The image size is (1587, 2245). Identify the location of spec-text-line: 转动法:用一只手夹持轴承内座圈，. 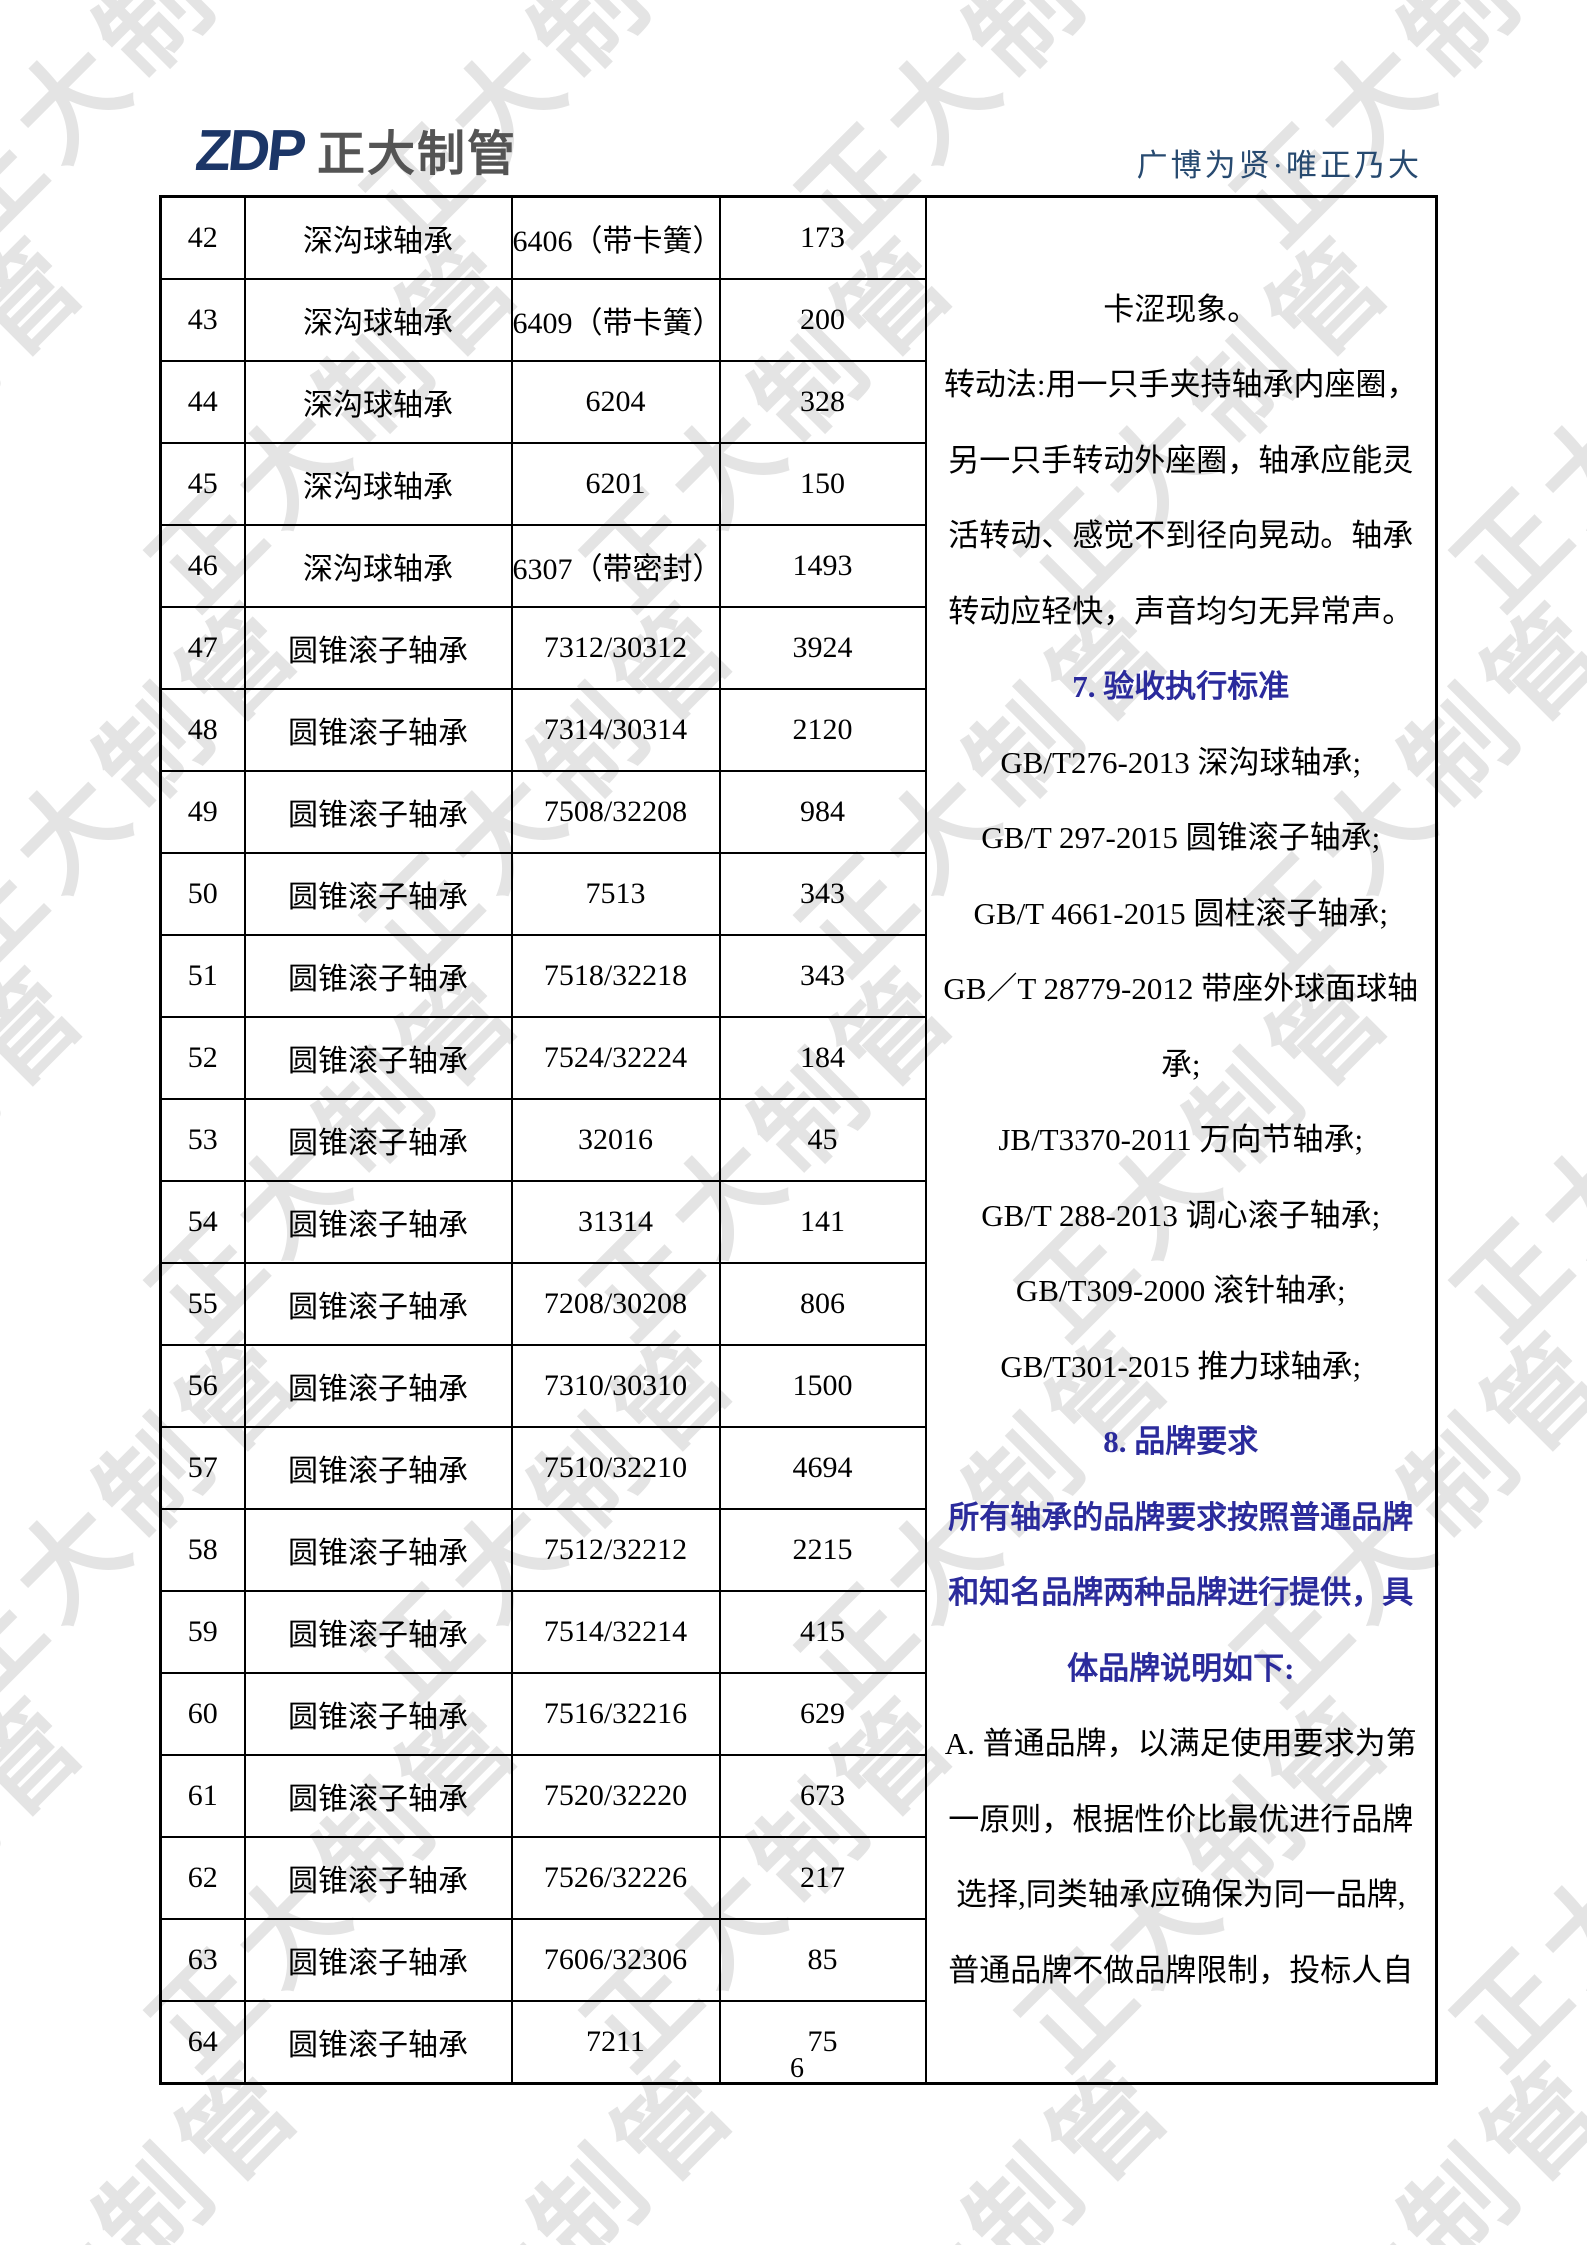
(1180, 385).